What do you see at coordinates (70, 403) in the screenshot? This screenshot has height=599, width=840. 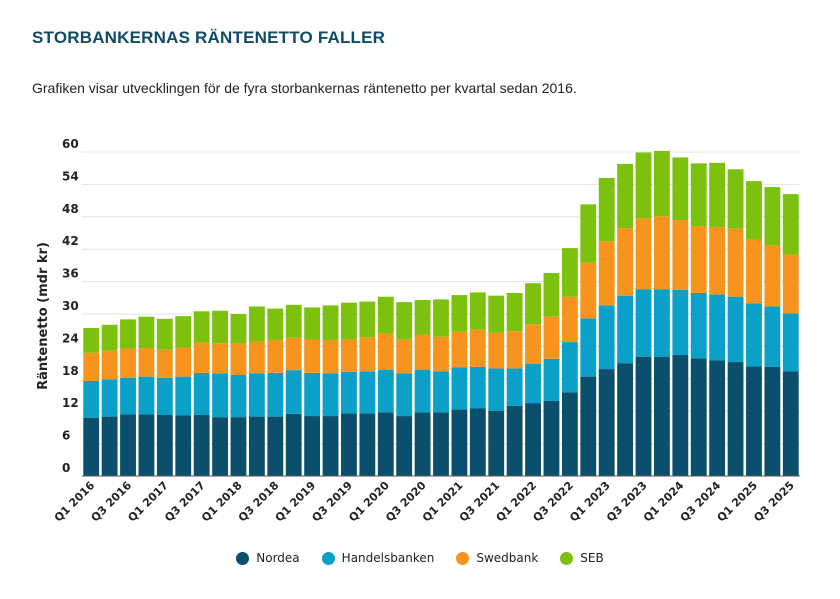 I see `y-tick-label: 12` at bounding box center [70, 403].